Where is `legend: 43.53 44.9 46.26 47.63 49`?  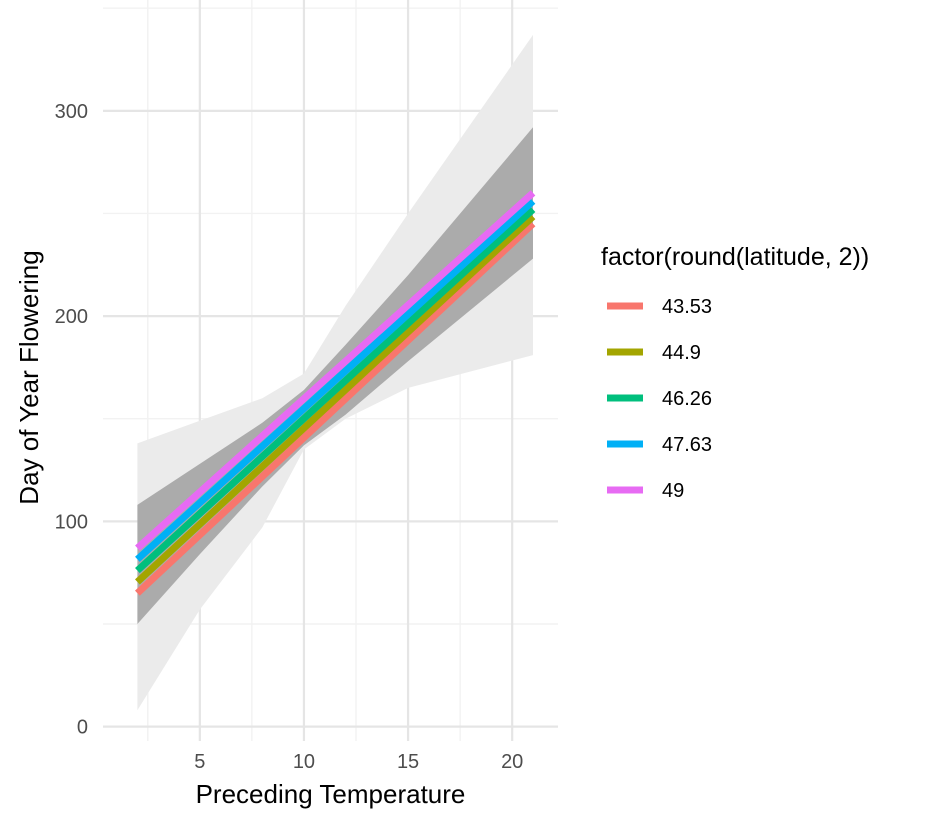
legend: 43.53 44.9 46.26 47.63 49 is located at coordinates (659, 399).